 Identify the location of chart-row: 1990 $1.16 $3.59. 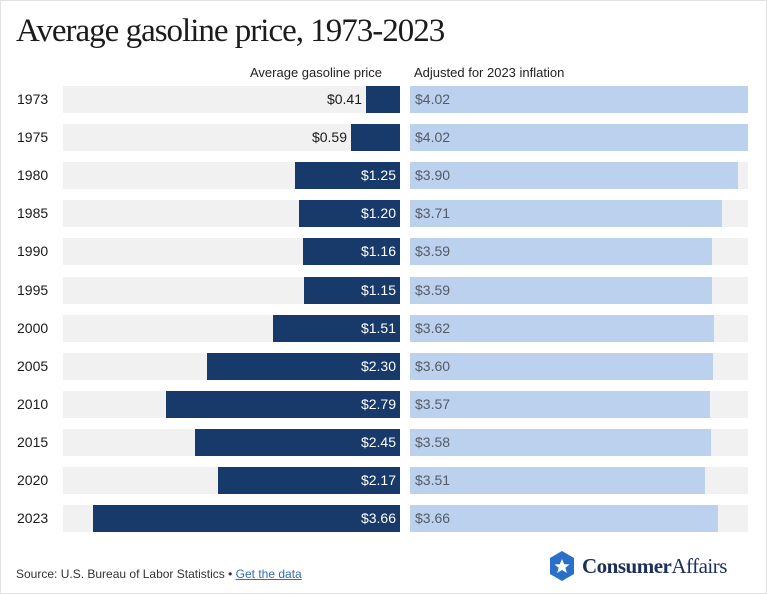
(383, 251).